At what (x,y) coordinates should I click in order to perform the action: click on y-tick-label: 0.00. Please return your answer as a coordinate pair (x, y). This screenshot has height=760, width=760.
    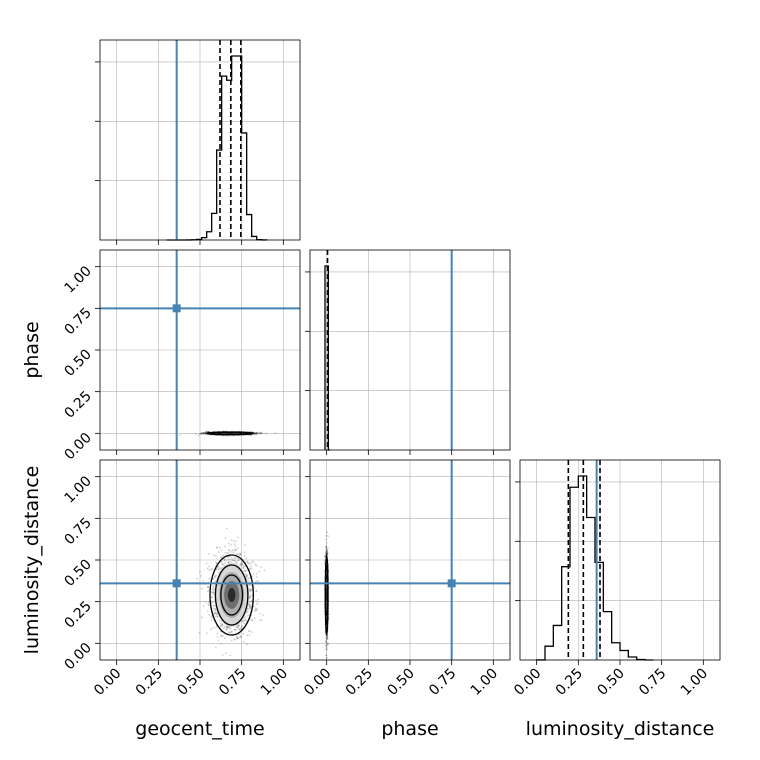
    Looking at the image, I should click on (77, 656).